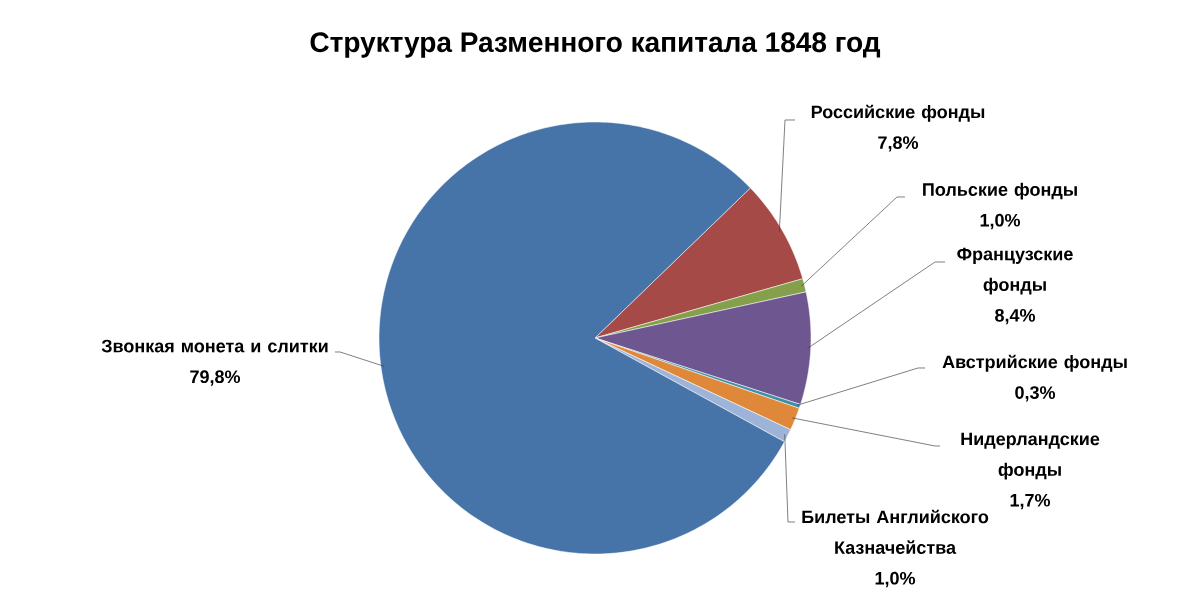  I want to click on data-label: 8,4%, so click(1015, 316).